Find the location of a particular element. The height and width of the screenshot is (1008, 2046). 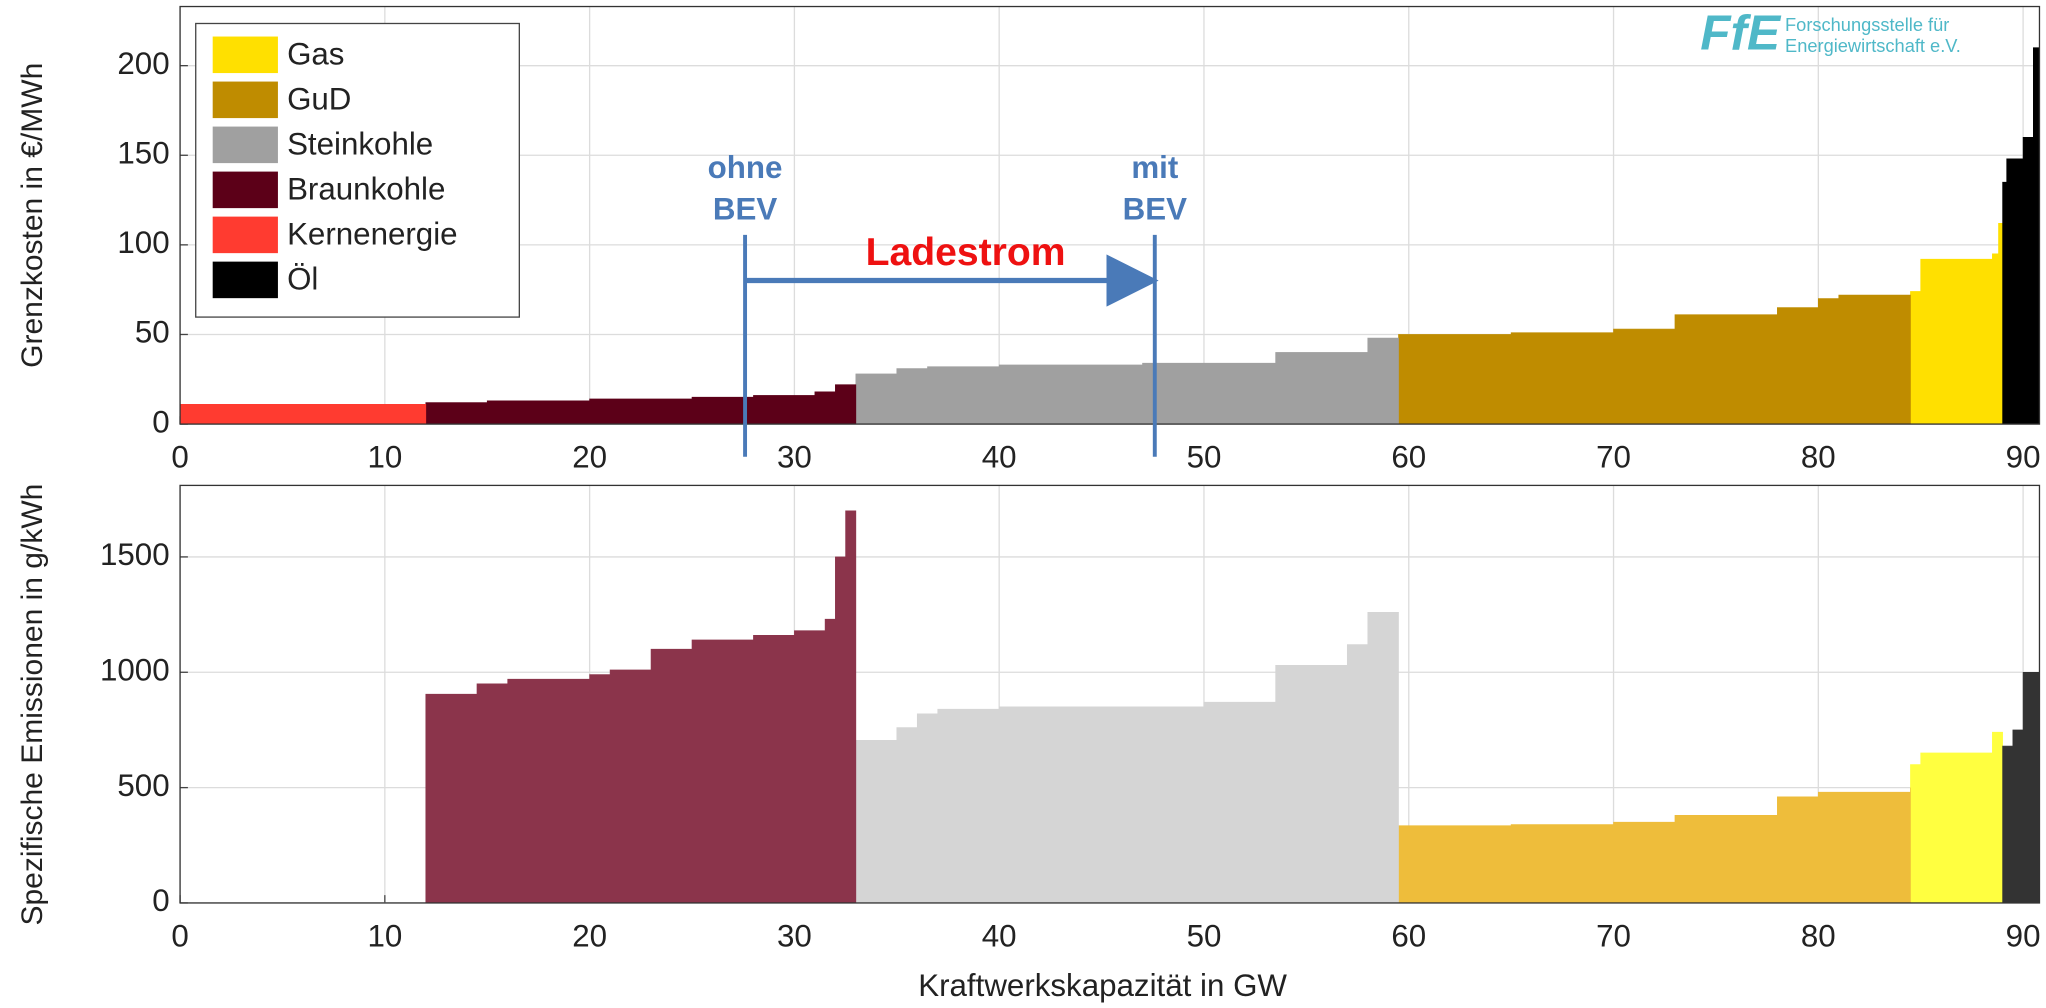

legend-label: Braunkohle is located at coordinates (366, 188).